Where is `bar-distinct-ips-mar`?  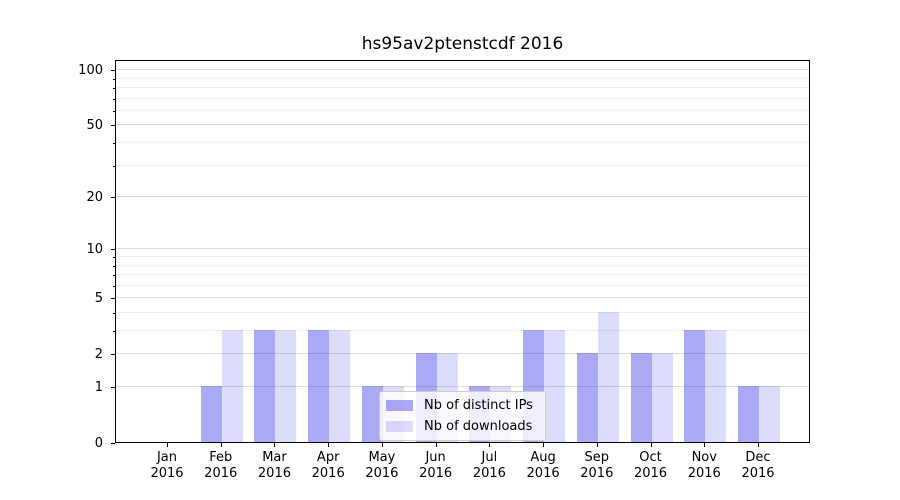
bar-distinct-ips-mar is located at coordinates (265, 386).